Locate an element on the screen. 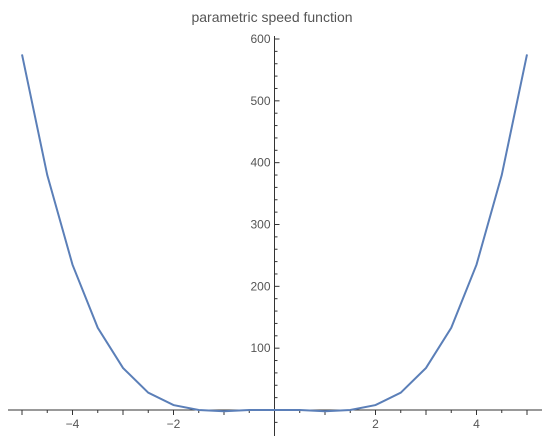 This screenshot has height=443, width=550. y-tick-label: 400 is located at coordinates (260, 163).